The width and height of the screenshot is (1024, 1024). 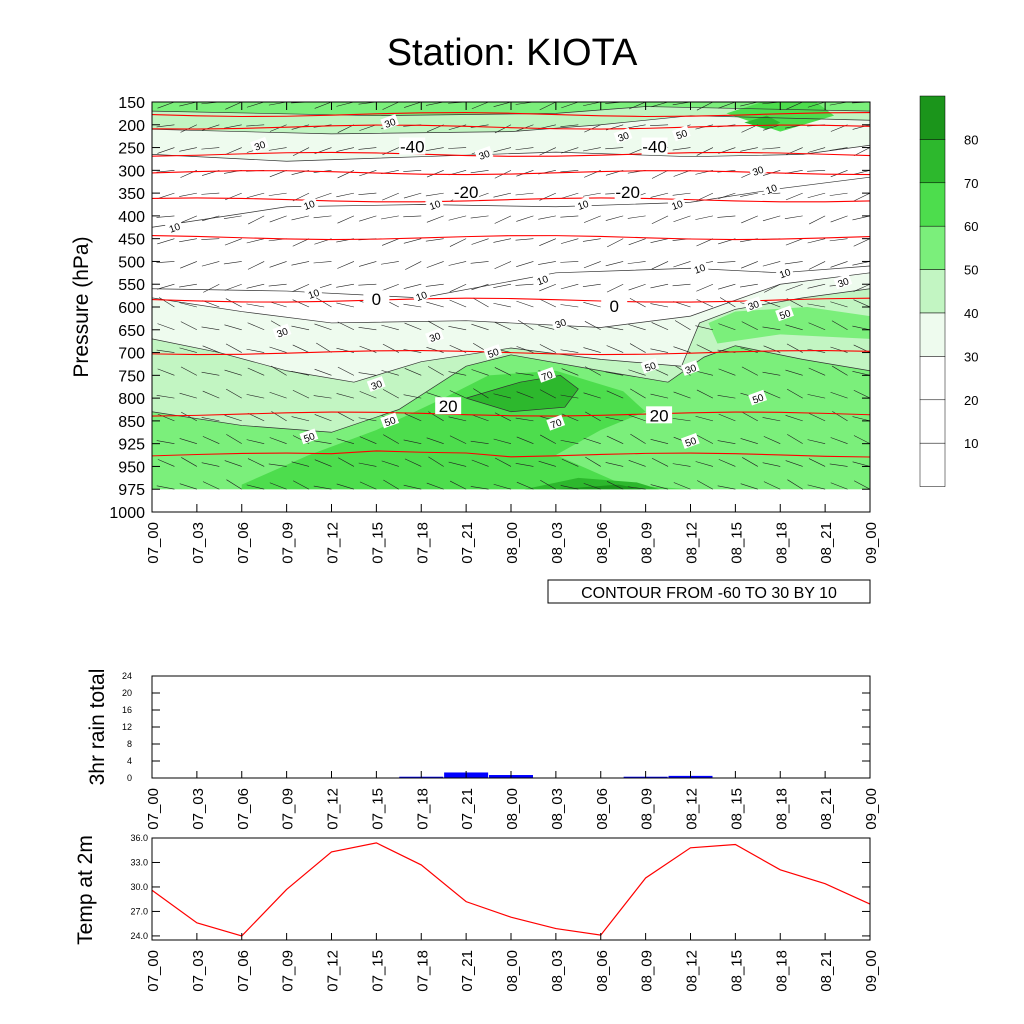 I want to click on rain-ytick-label-12: 12, so click(x=127, y=727).